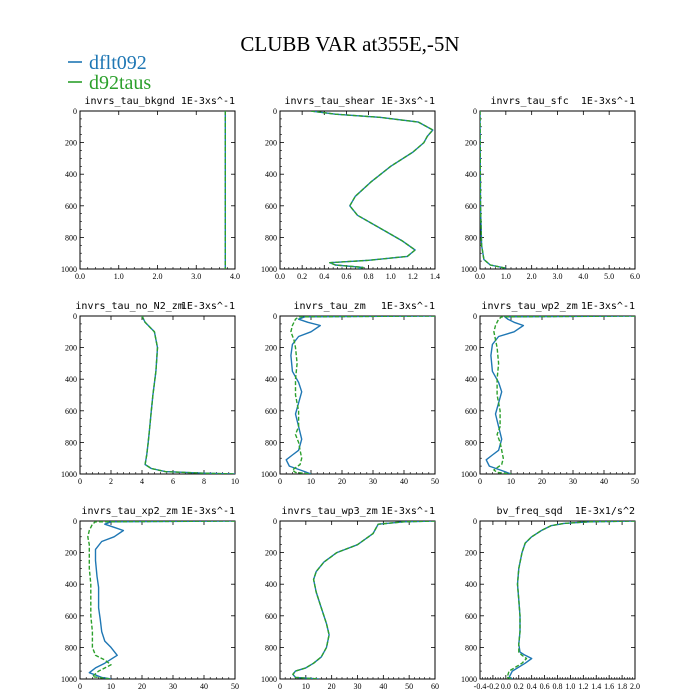 The width and height of the screenshot is (700, 700). Describe the element at coordinates (373, 481) in the screenshot. I see `x-tick-label: 30` at that location.